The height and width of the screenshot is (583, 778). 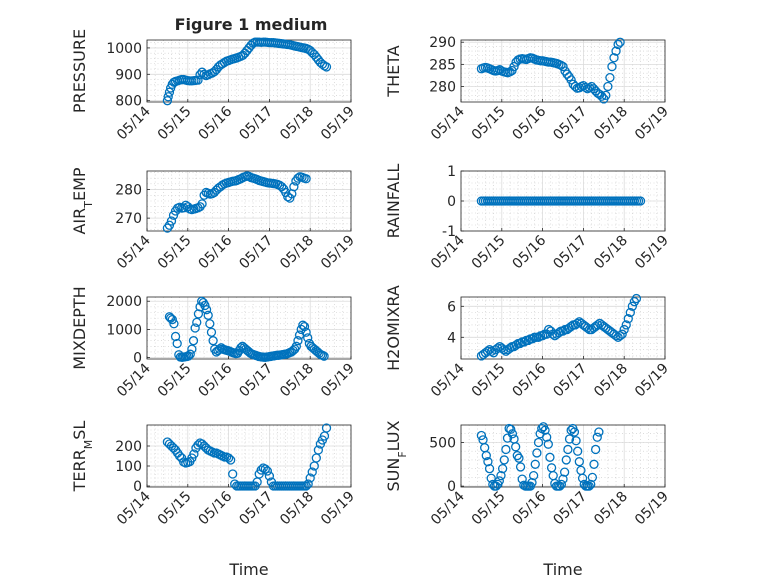 I want to click on y-axis-label: TERRMSL, so click(x=82, y=457).